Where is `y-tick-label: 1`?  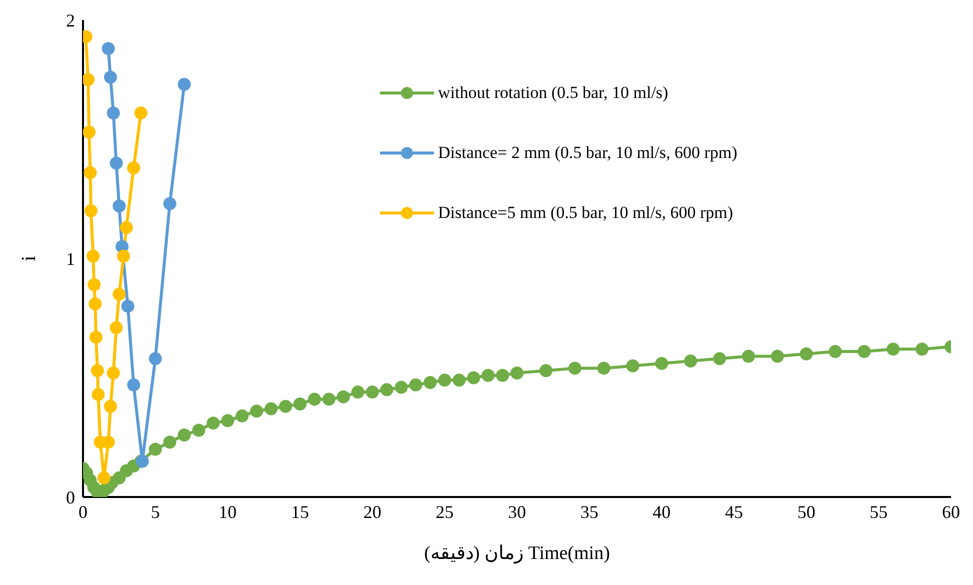
y-tick-label: 1 is located at coordinates (70, 258).